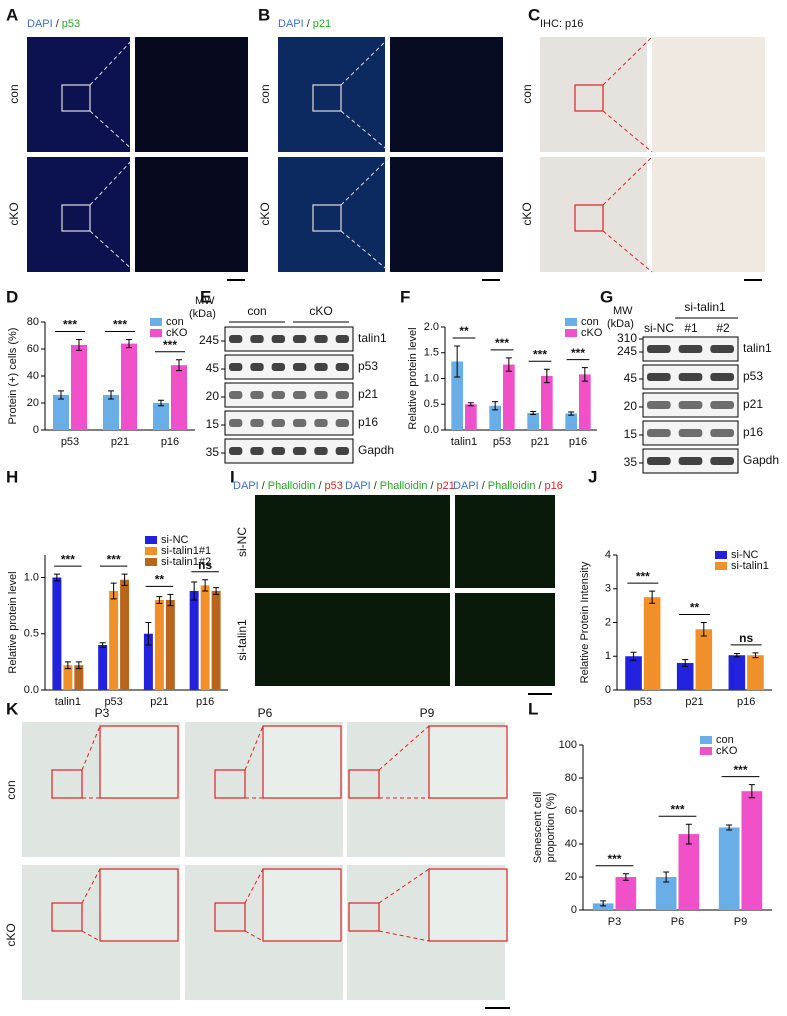 This screenshot has height=1016, width=787. I want to click on y-tick-label: 80, so click(571, 778).